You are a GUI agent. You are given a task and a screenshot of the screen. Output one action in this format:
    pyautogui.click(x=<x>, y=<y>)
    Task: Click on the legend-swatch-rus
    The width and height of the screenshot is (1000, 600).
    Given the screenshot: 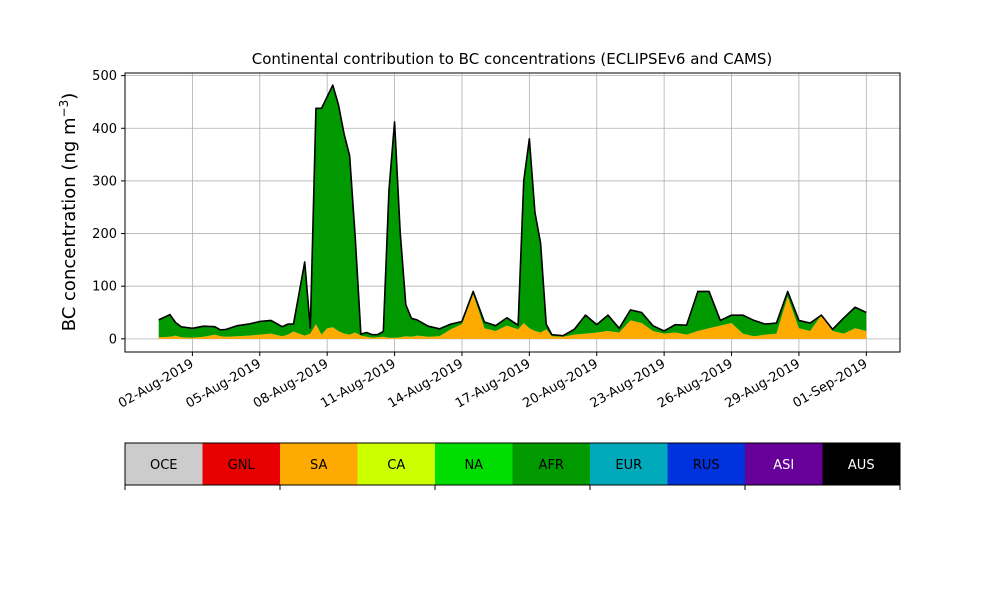 What is the action you would take?
    pyautogui.click(x=706, y=464)
    